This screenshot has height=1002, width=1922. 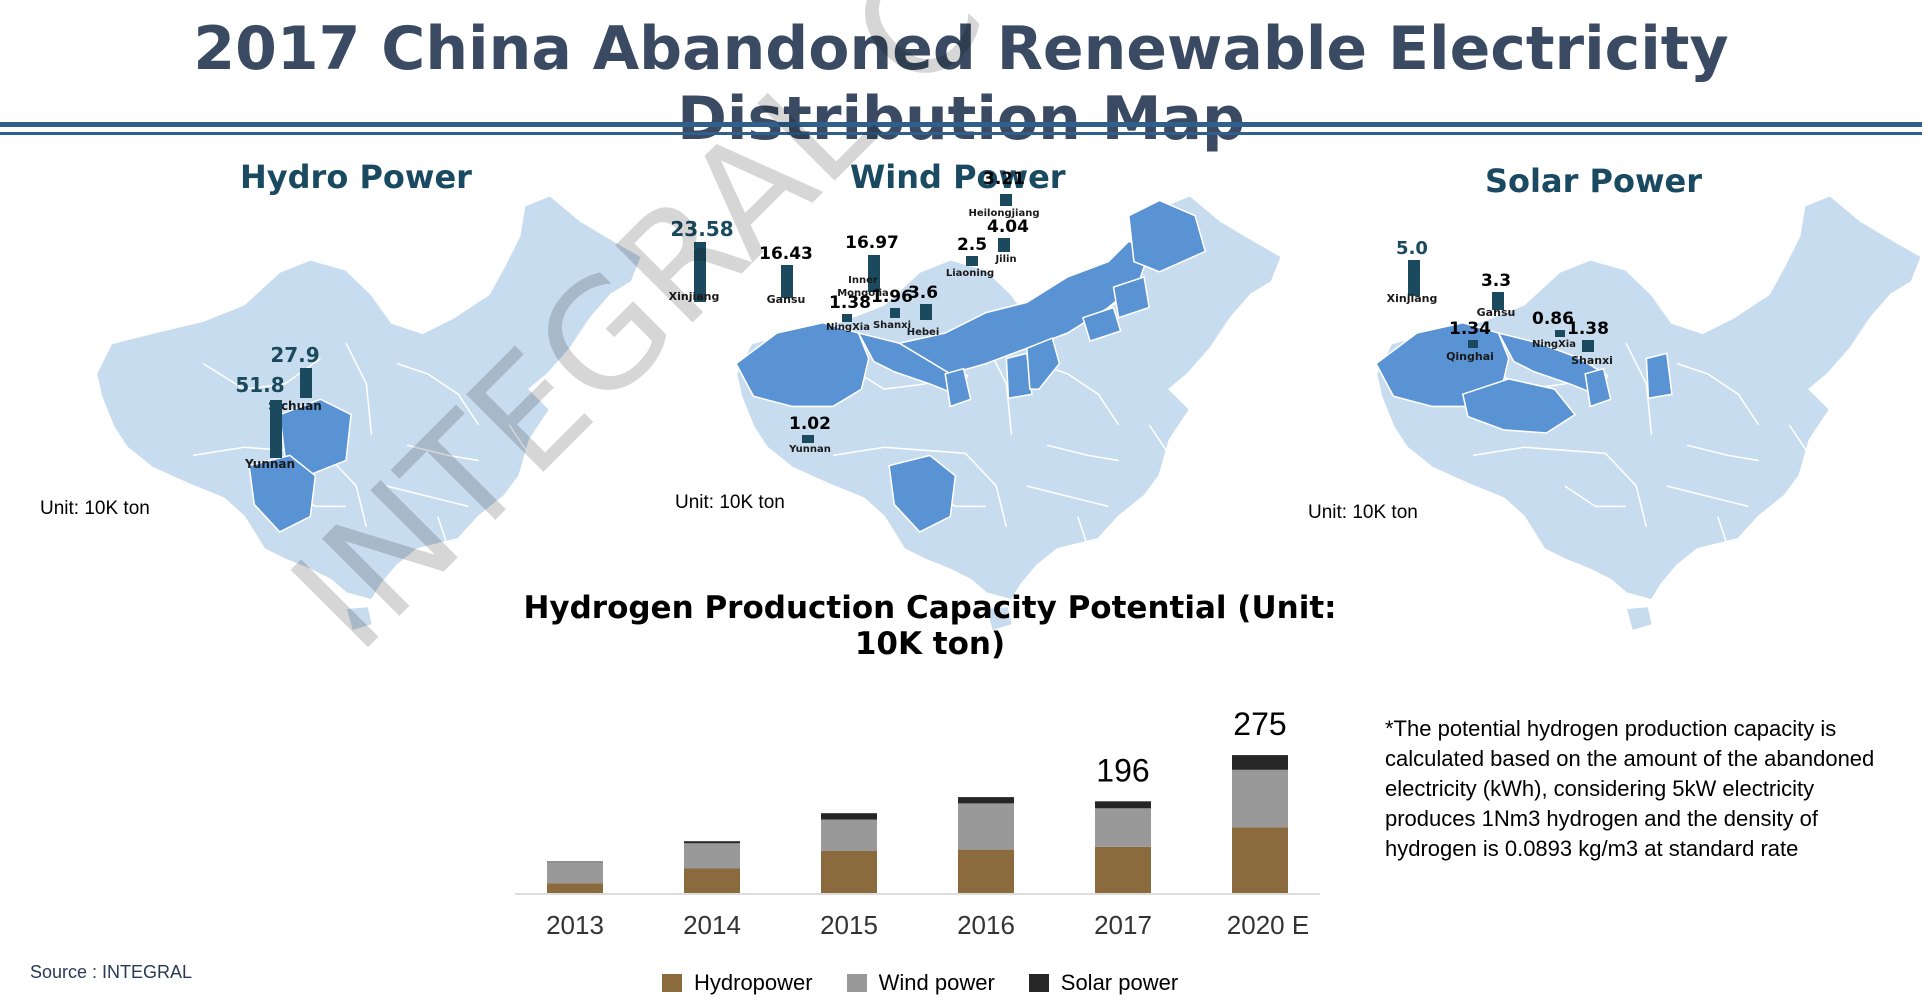 What do you see at coordinates (808, 439) in the screenshot?
I see `wind-power-marker-yunnan` at bounding box center [808, 439].